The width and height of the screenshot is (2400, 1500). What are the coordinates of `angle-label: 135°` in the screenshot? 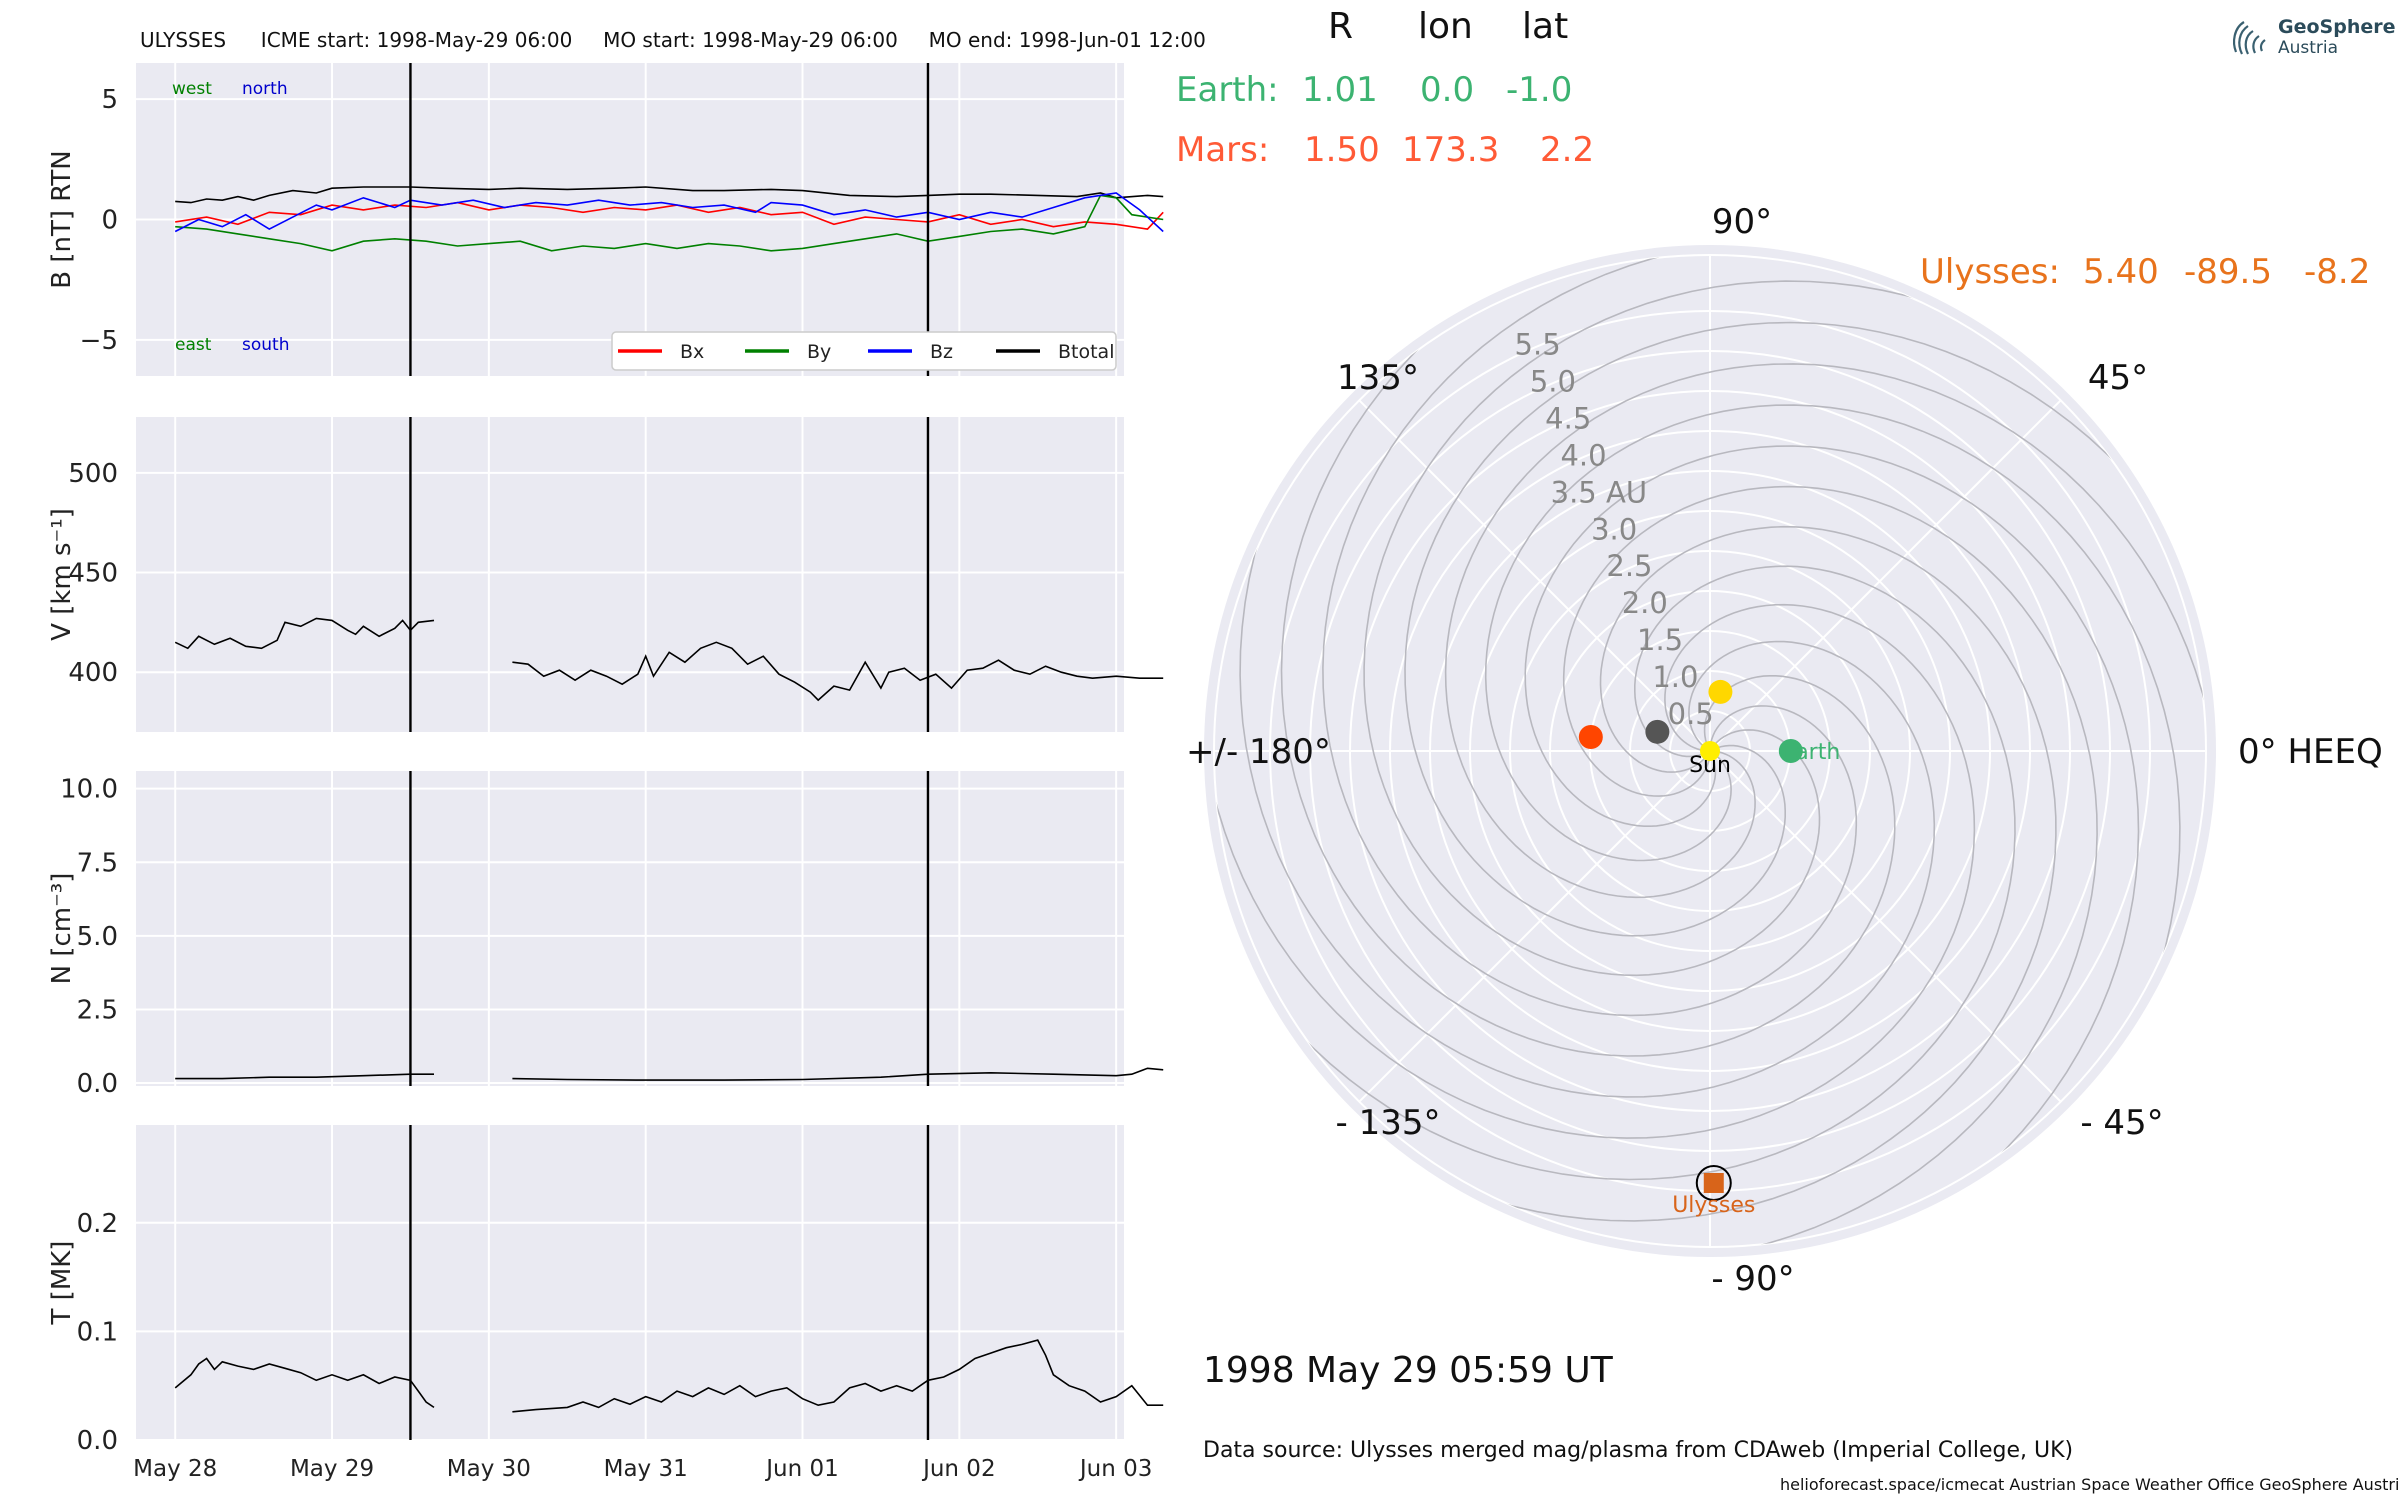 It's located at (1378, 378).